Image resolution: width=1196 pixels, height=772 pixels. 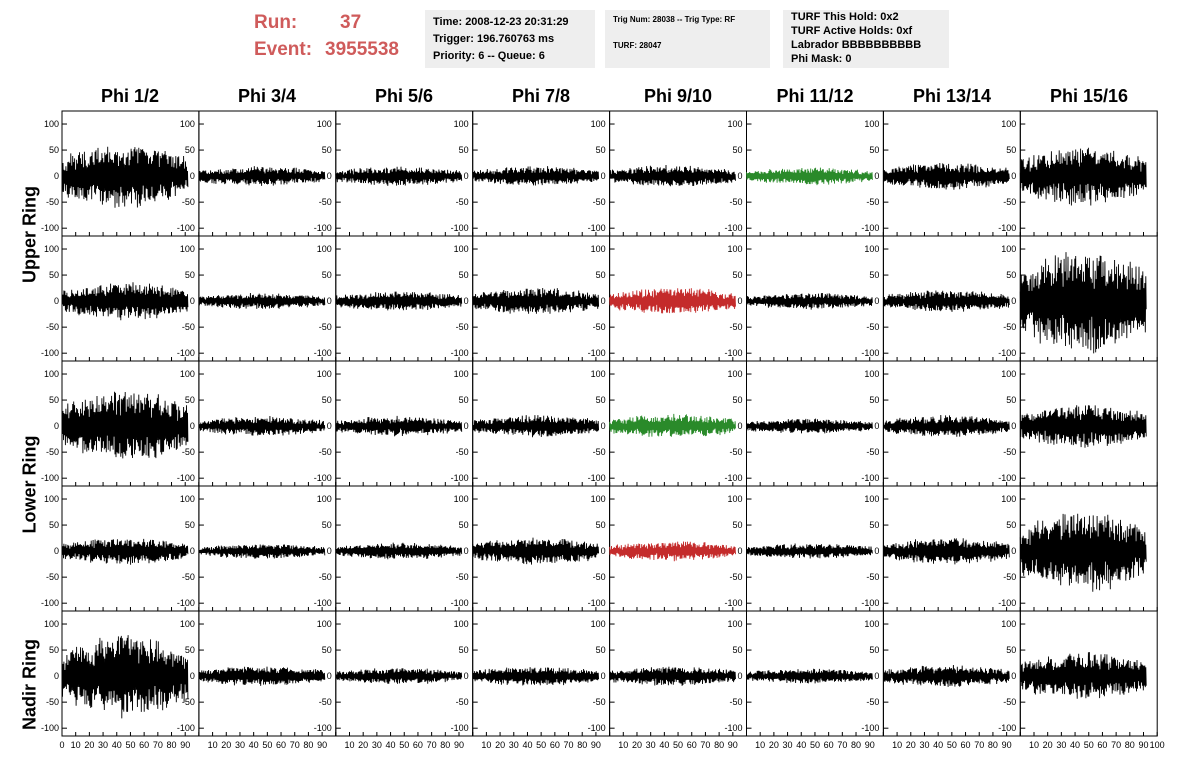 I want to click on run-label: Run:, so click(x=275, y=23).